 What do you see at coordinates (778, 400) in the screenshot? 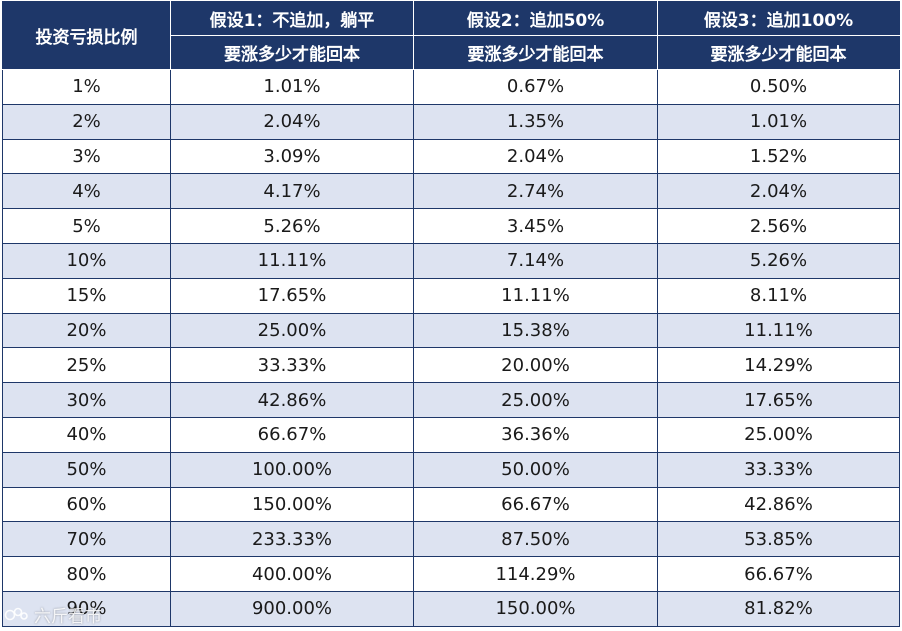
I see `cell-scenario-3: 17.65%` at bounding box center [778, 400].